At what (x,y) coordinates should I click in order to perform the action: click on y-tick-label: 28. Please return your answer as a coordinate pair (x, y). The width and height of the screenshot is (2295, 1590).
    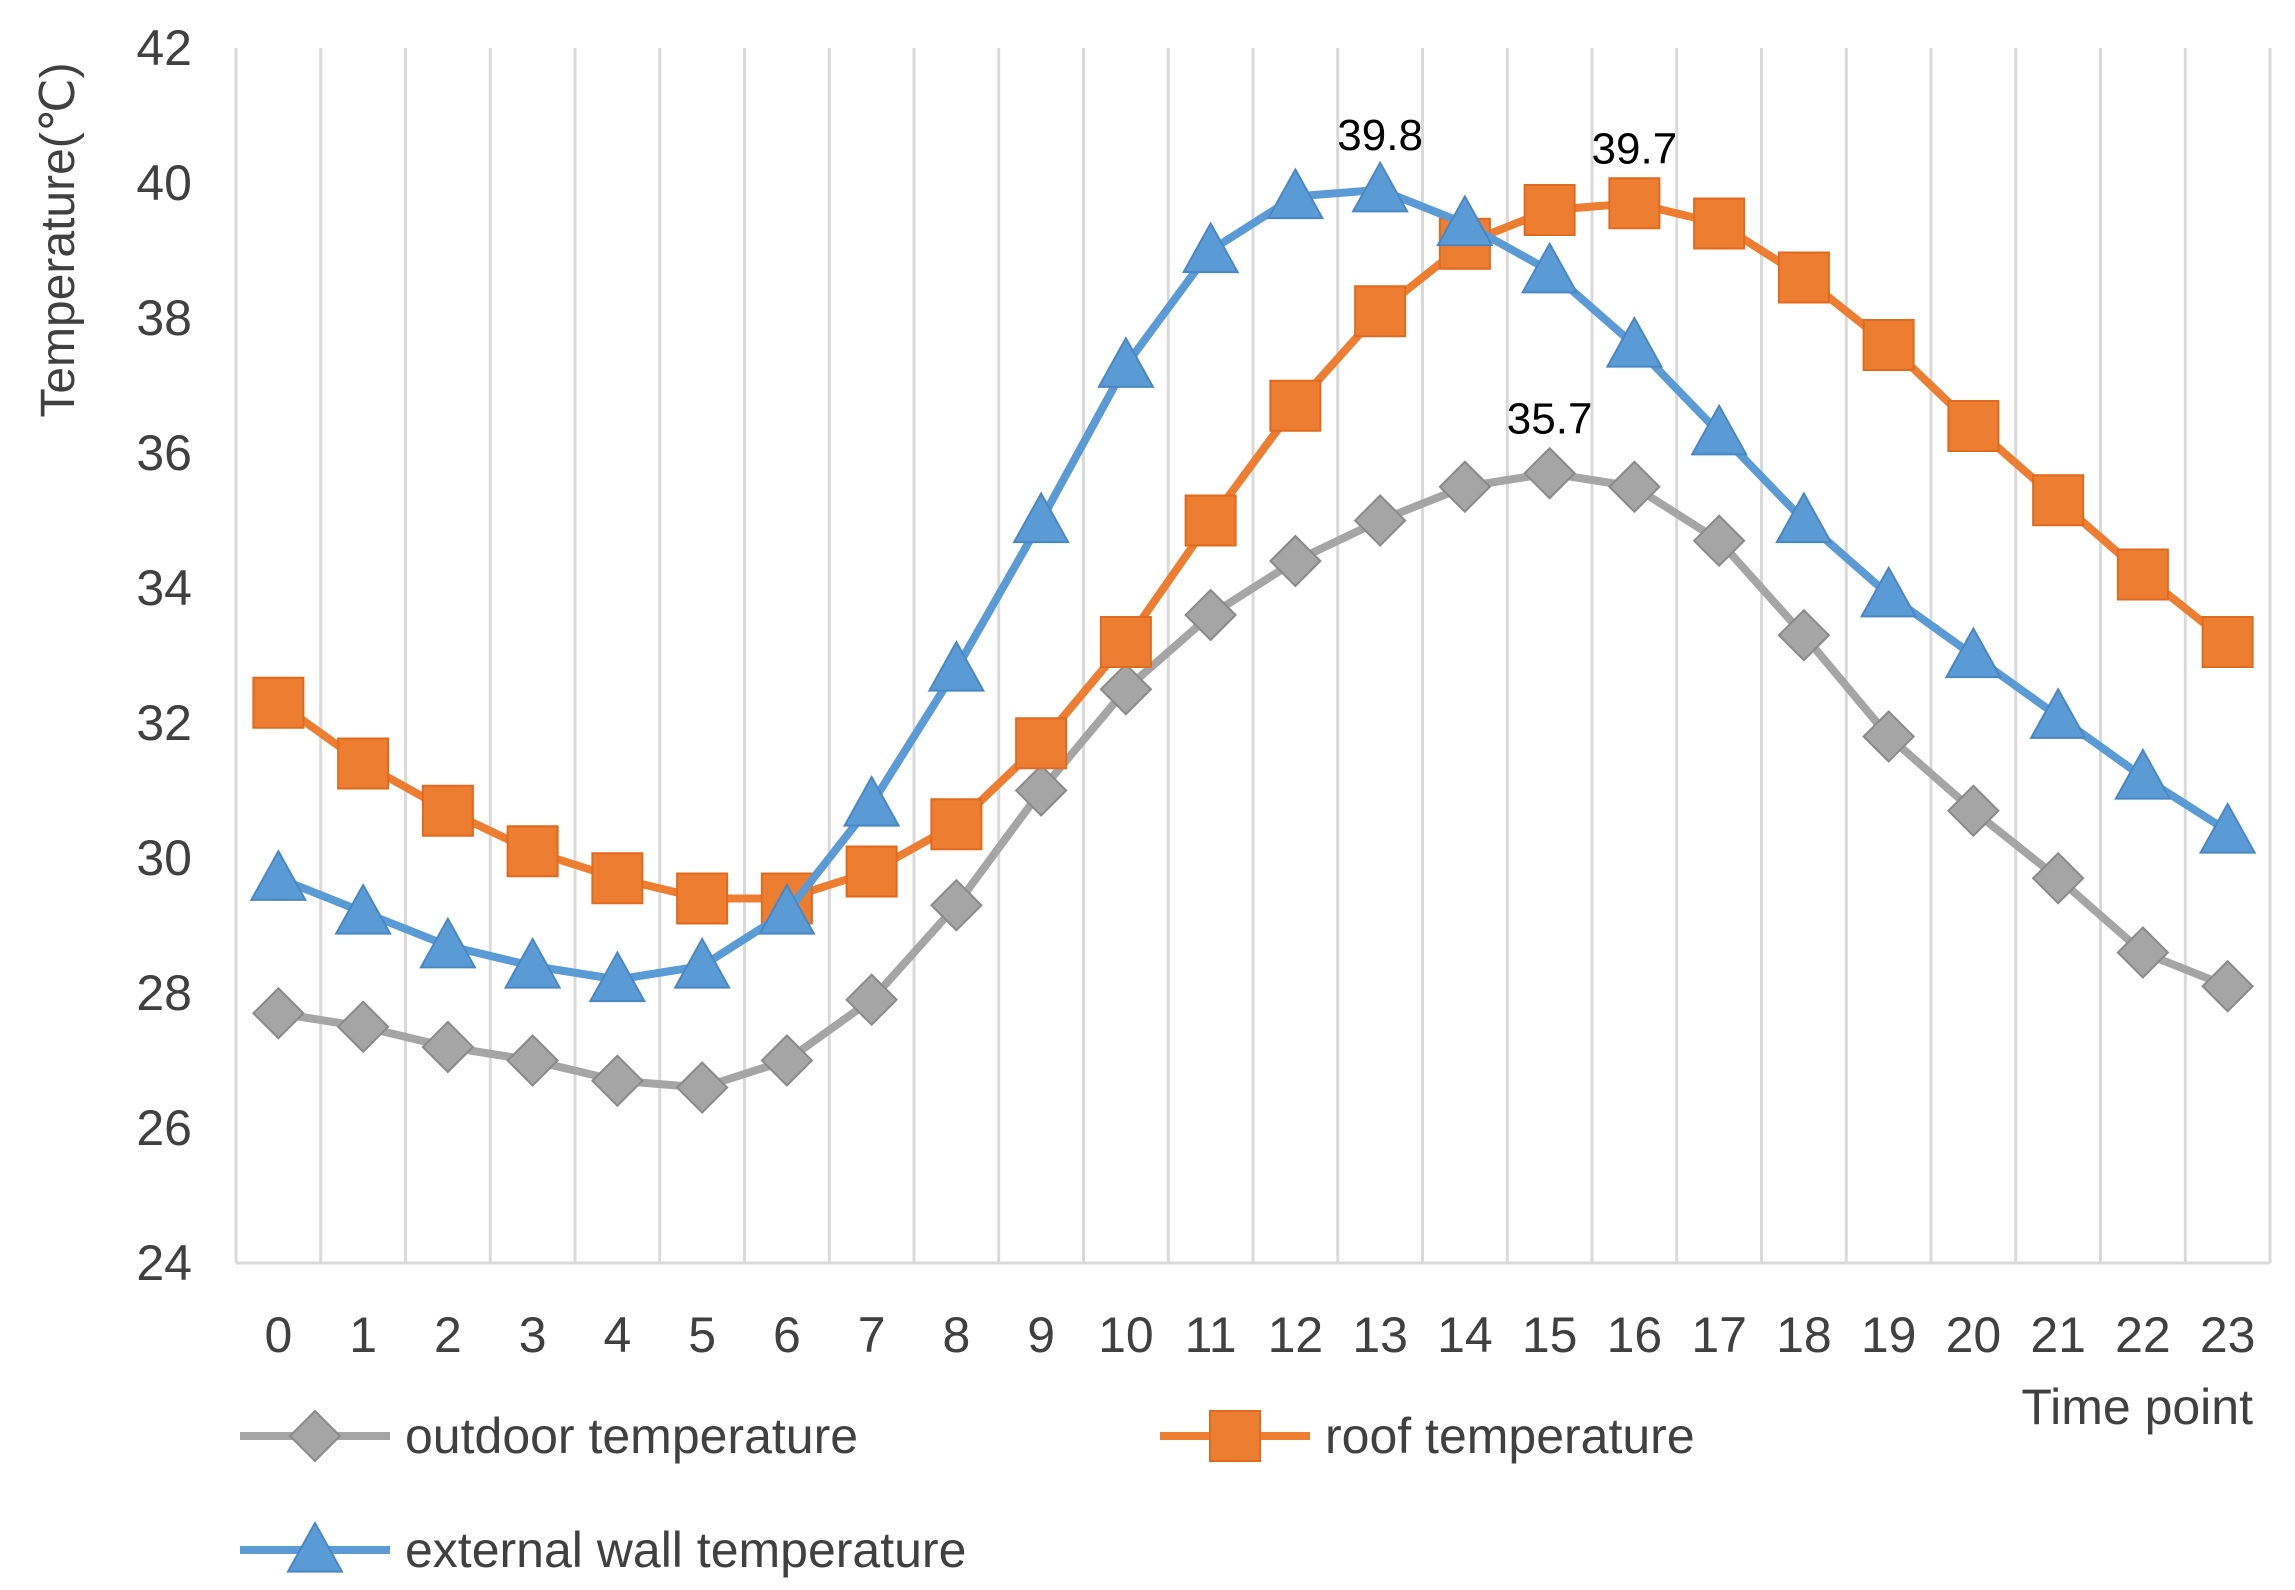
    Looking at the image, I should click on (164, 993).